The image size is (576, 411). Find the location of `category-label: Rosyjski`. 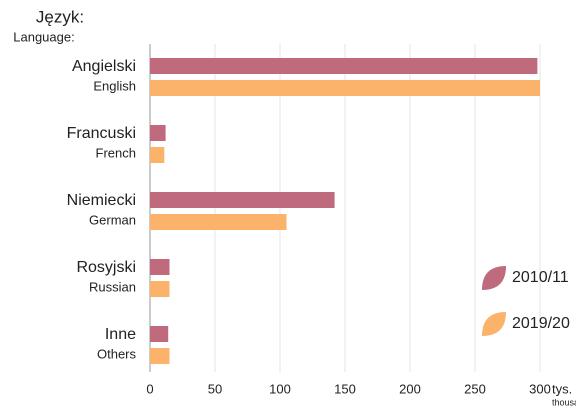

category-label: Rosyjski is located at coordinates (106, 267).